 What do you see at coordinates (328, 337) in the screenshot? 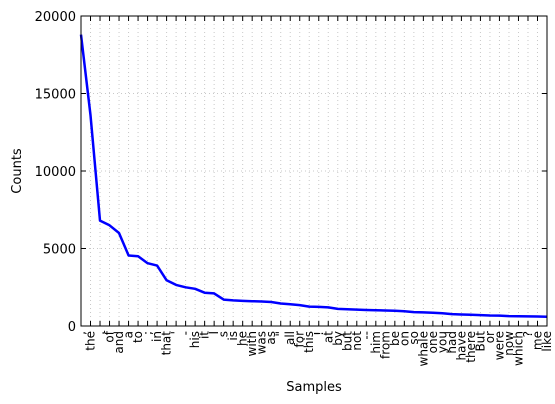
I see `x-tick-label: at` at bounding box center [328, 337].